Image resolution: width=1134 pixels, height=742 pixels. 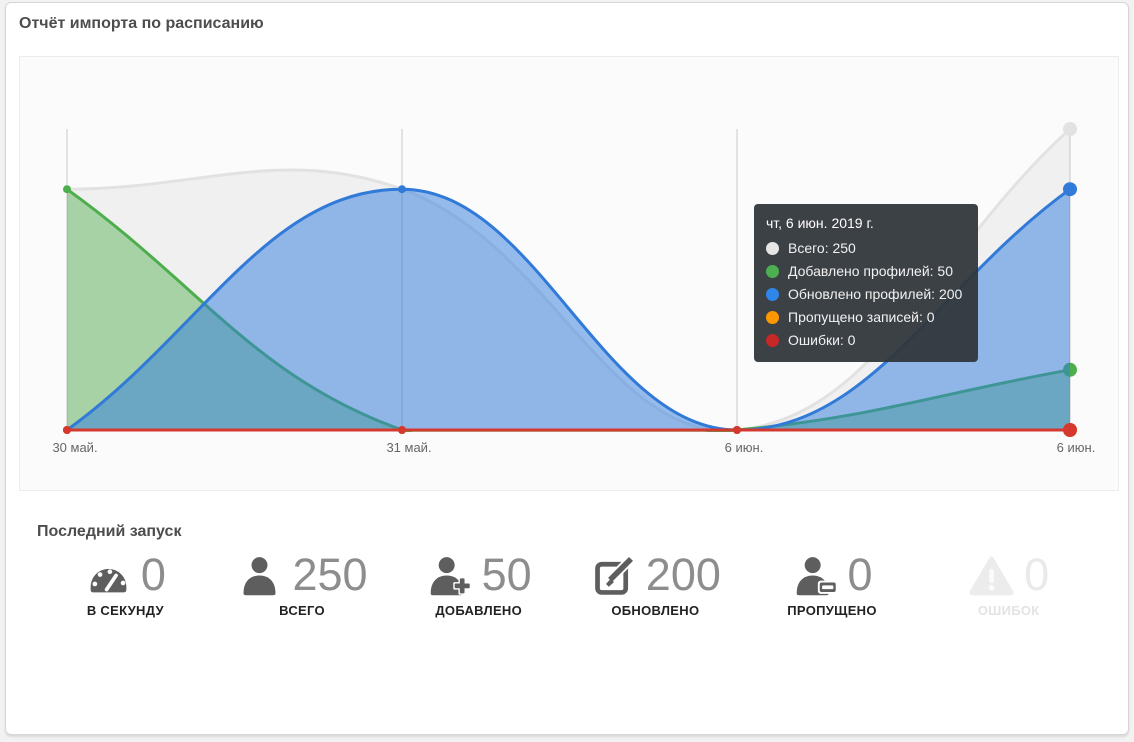 I want to click on warning-icon, so click(x=991, y=575).